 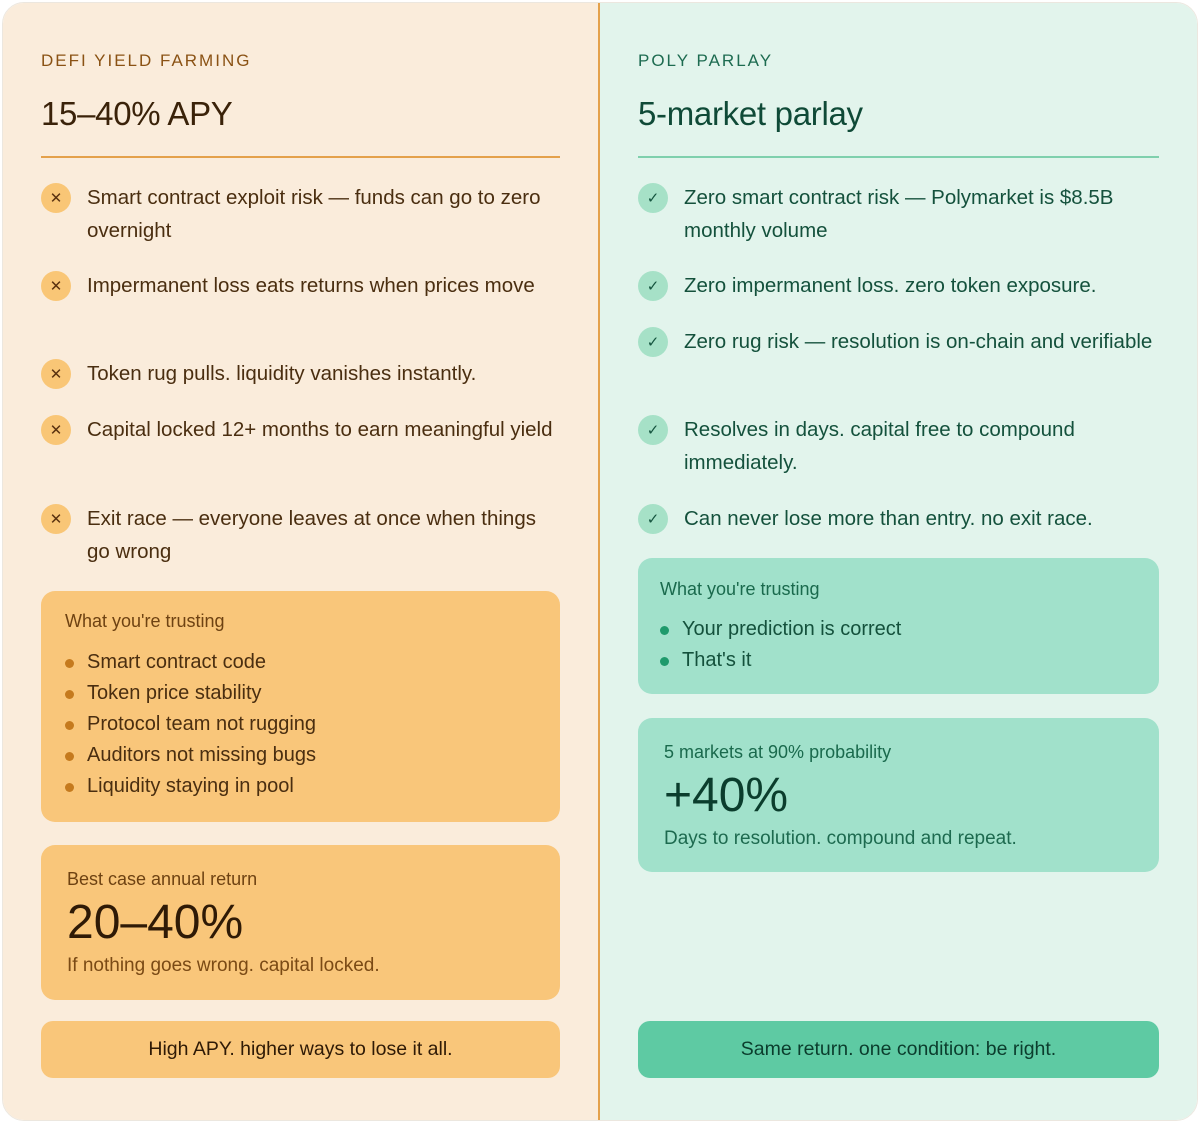 I want to click on list-item: Protocol team not rugging, so click(x=302, y=724).